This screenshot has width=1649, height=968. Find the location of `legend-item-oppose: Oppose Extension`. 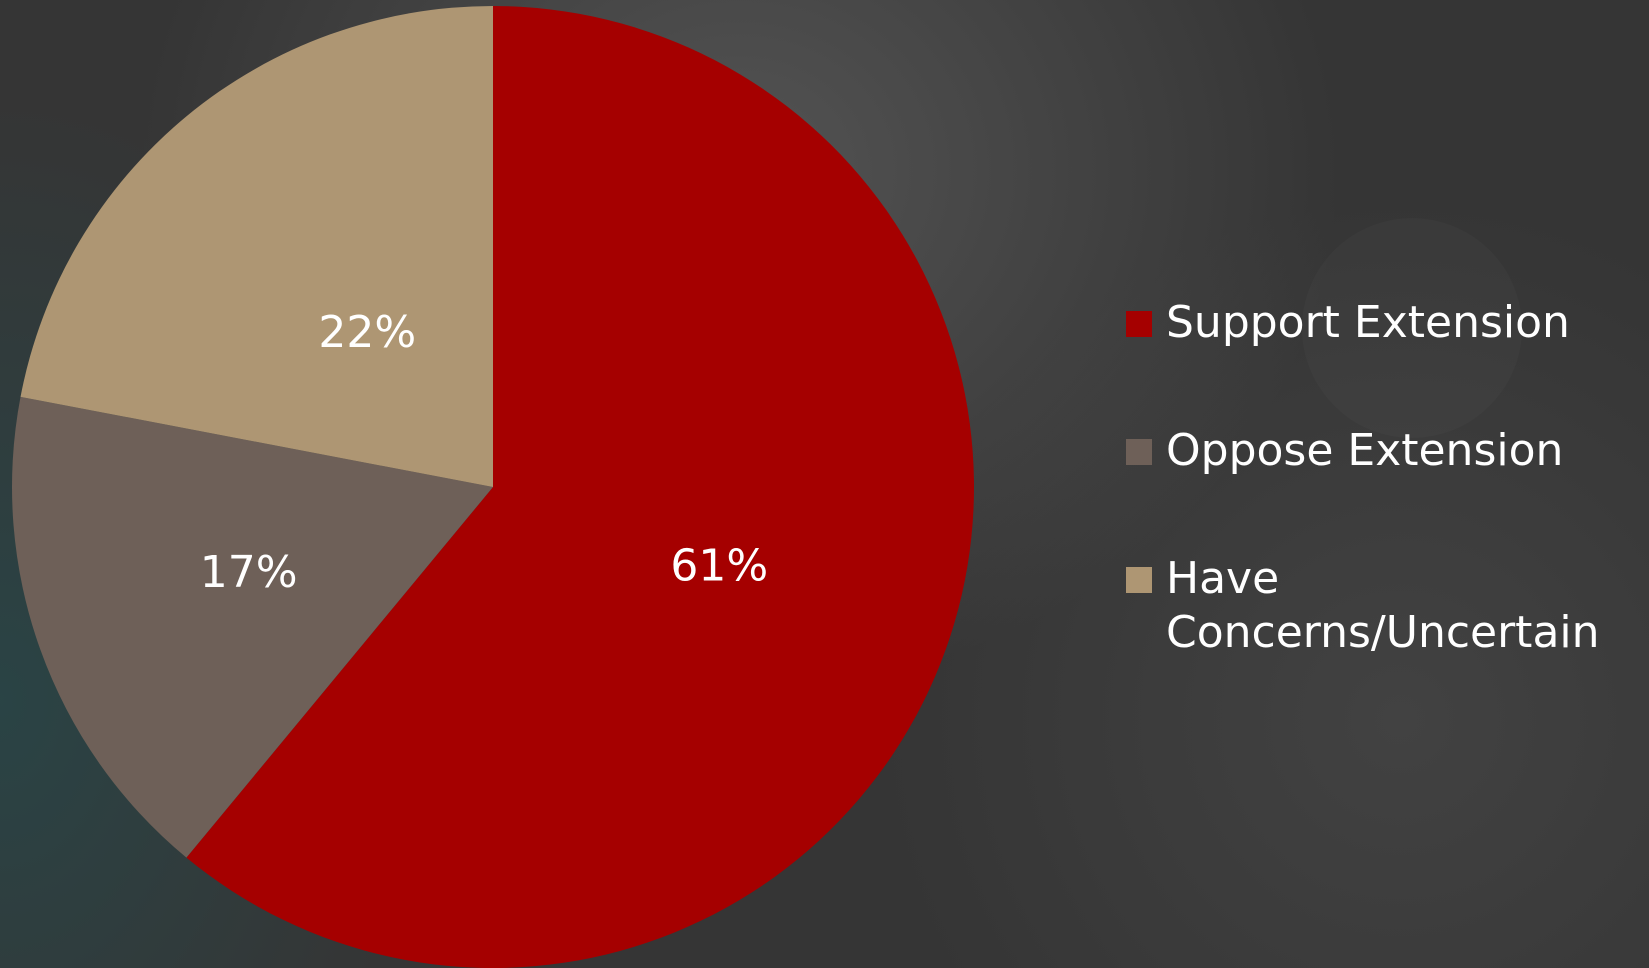

legend-item-oppose: Oppose Extension is located at coordinates (1386, 451).